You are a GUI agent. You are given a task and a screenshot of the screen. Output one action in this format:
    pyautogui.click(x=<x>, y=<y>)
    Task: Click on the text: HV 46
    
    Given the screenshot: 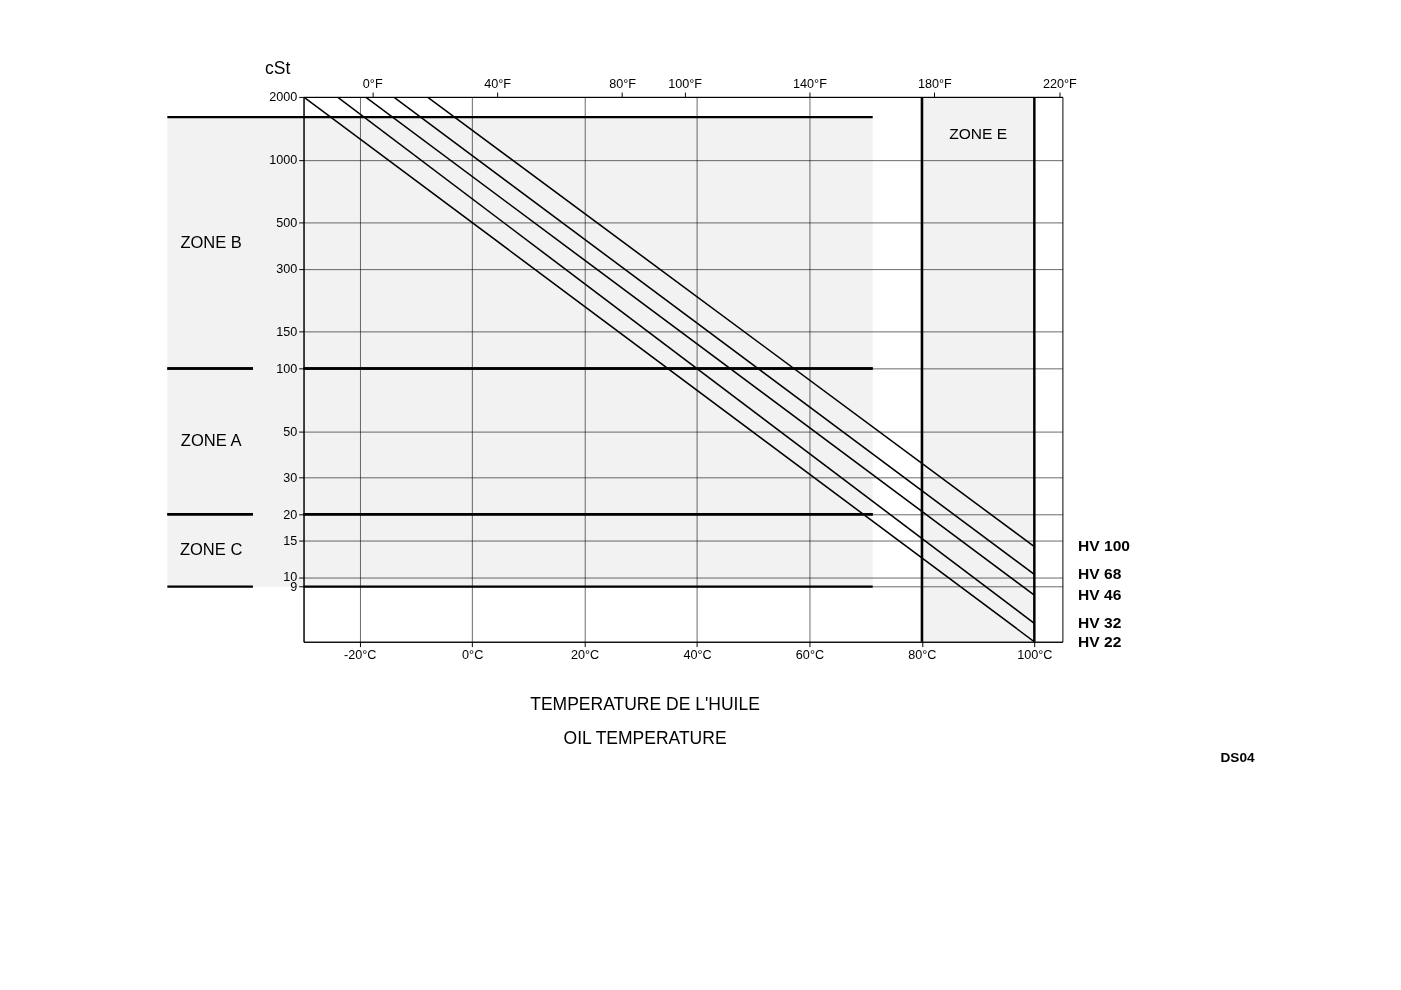 What is the action you would take?
    pyautogui.click(x=1100, y=594)
    